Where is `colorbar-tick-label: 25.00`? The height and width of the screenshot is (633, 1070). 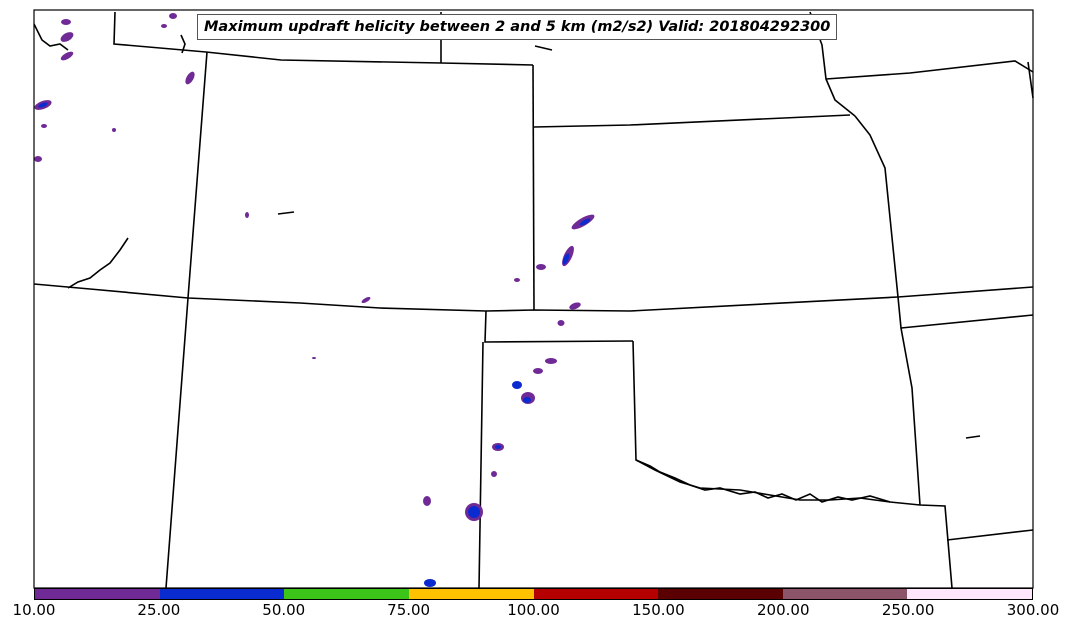
colorbar-tick-label: 25.00 is located at coordinates (159, 610).